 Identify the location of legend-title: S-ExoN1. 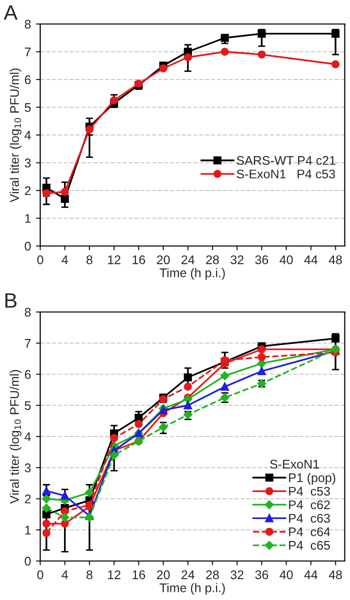
(294, 464).